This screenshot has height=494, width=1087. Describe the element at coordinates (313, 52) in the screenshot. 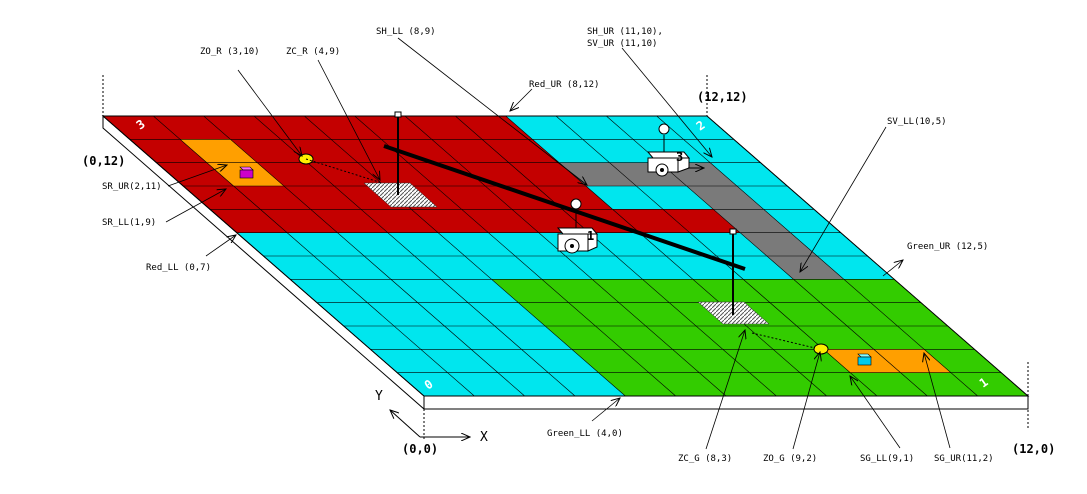

I see `zc-r-label: ZC_R (4,9)` at that location.